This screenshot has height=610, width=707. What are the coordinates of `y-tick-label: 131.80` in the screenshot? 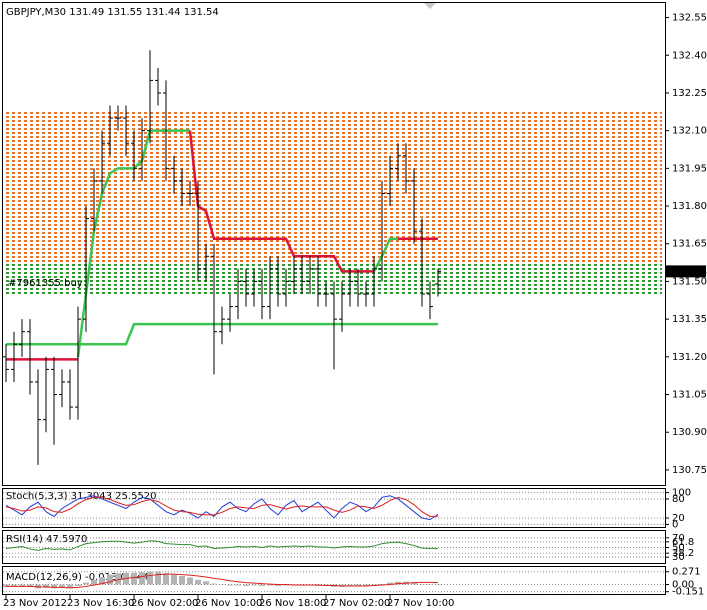 It's located at (689, 206).